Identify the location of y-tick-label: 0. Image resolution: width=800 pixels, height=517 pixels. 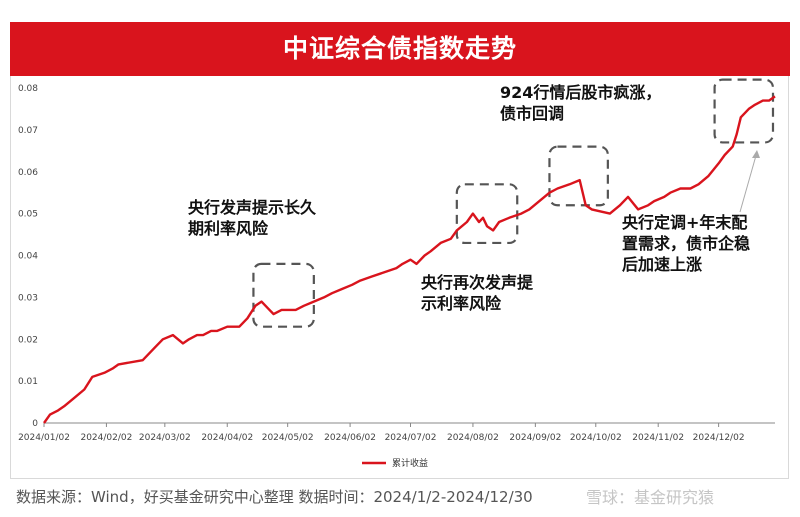
(35, 424).